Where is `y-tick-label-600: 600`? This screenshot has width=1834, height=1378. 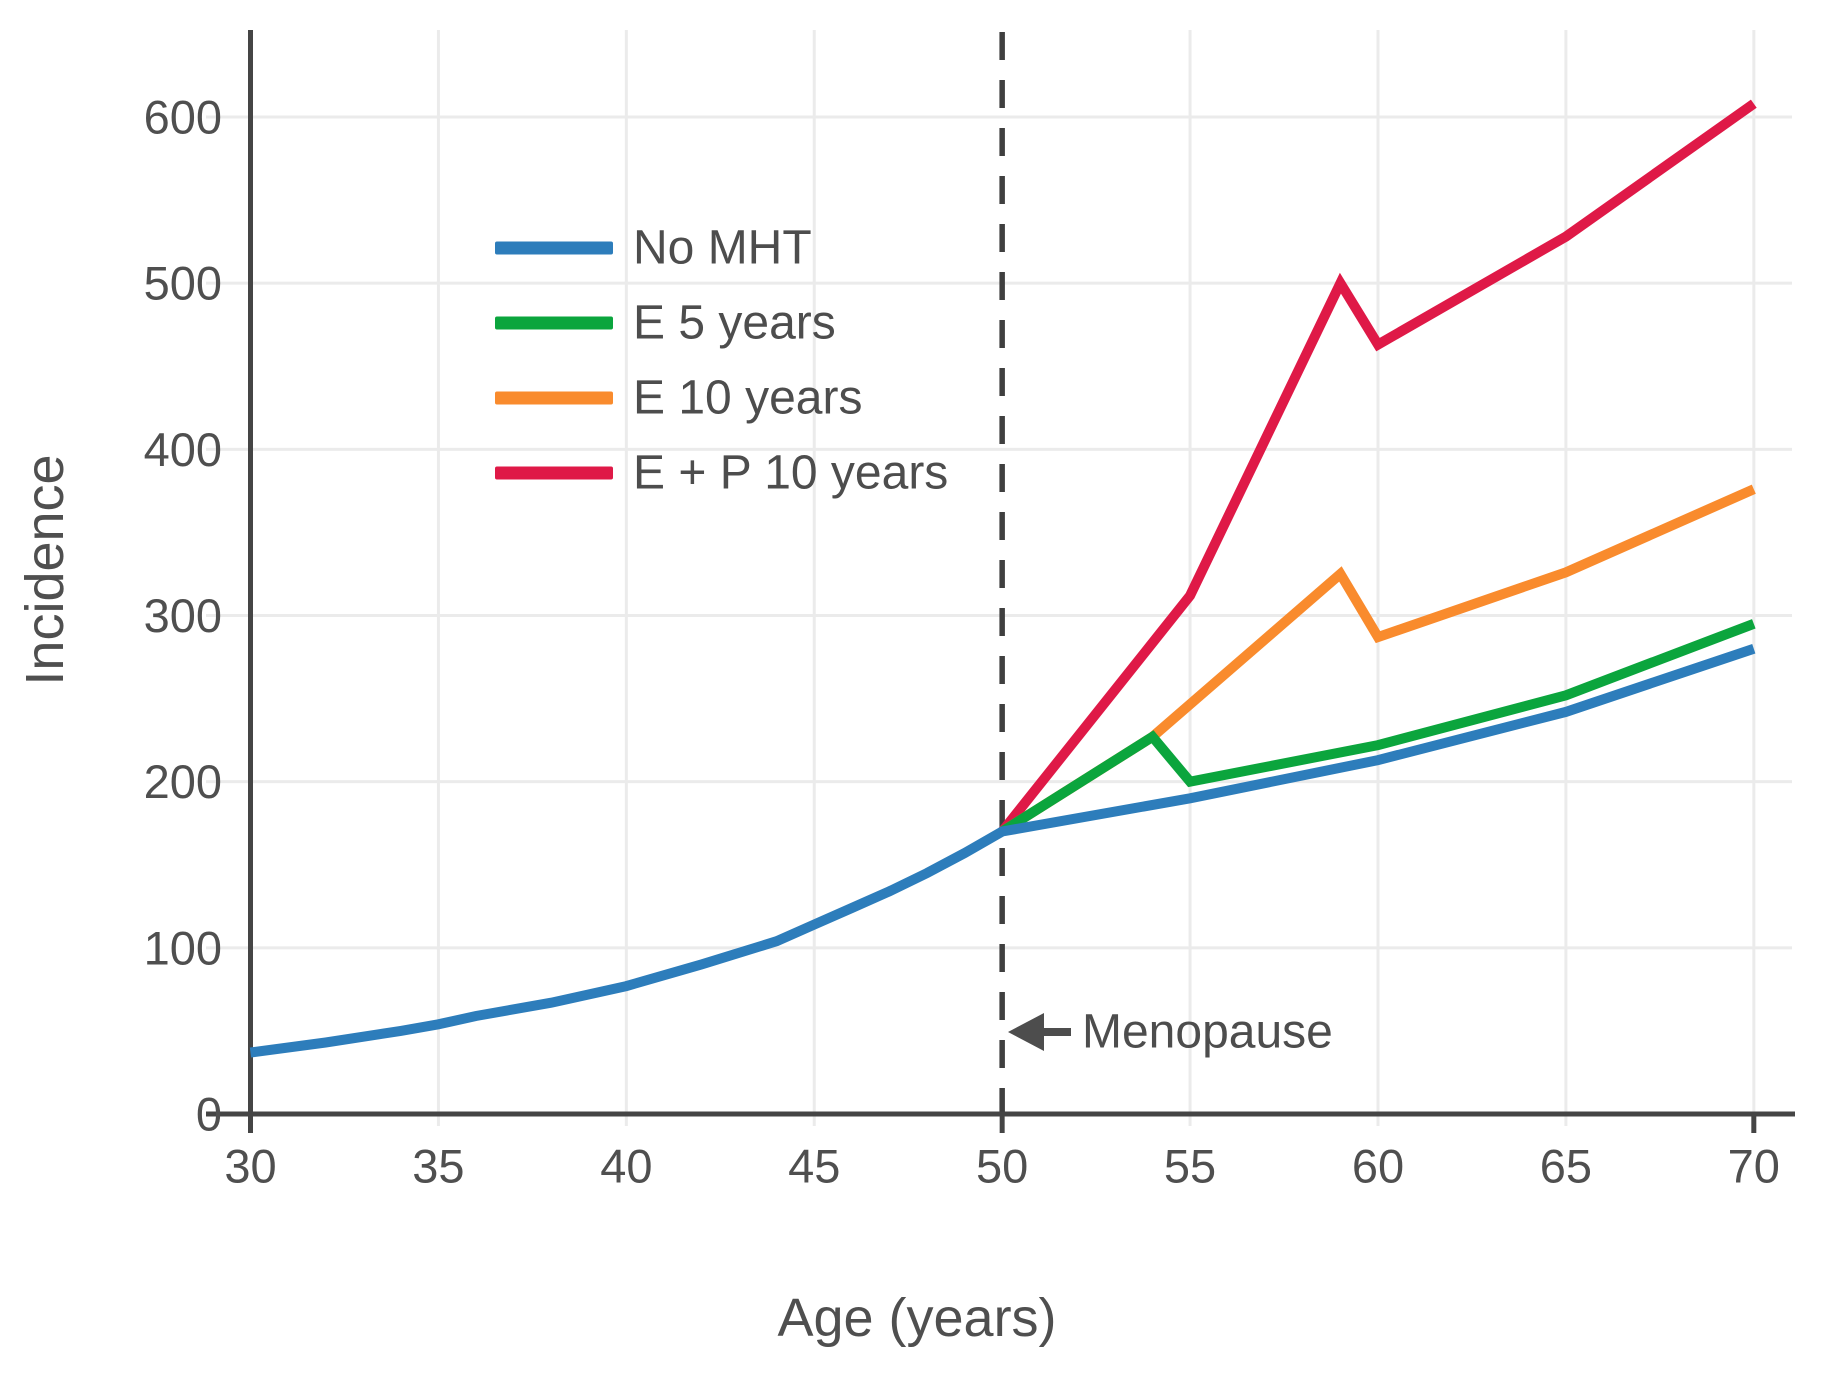
y-tick-label-600: 600 is located at coordinates (183, 116).